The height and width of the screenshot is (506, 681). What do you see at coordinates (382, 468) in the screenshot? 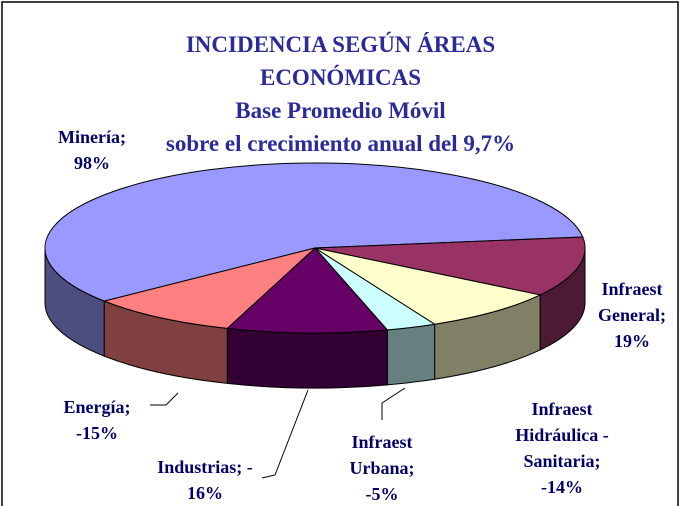
I see `data-label: Infraest Urbana; -5%` at bounding box center [382, 468].